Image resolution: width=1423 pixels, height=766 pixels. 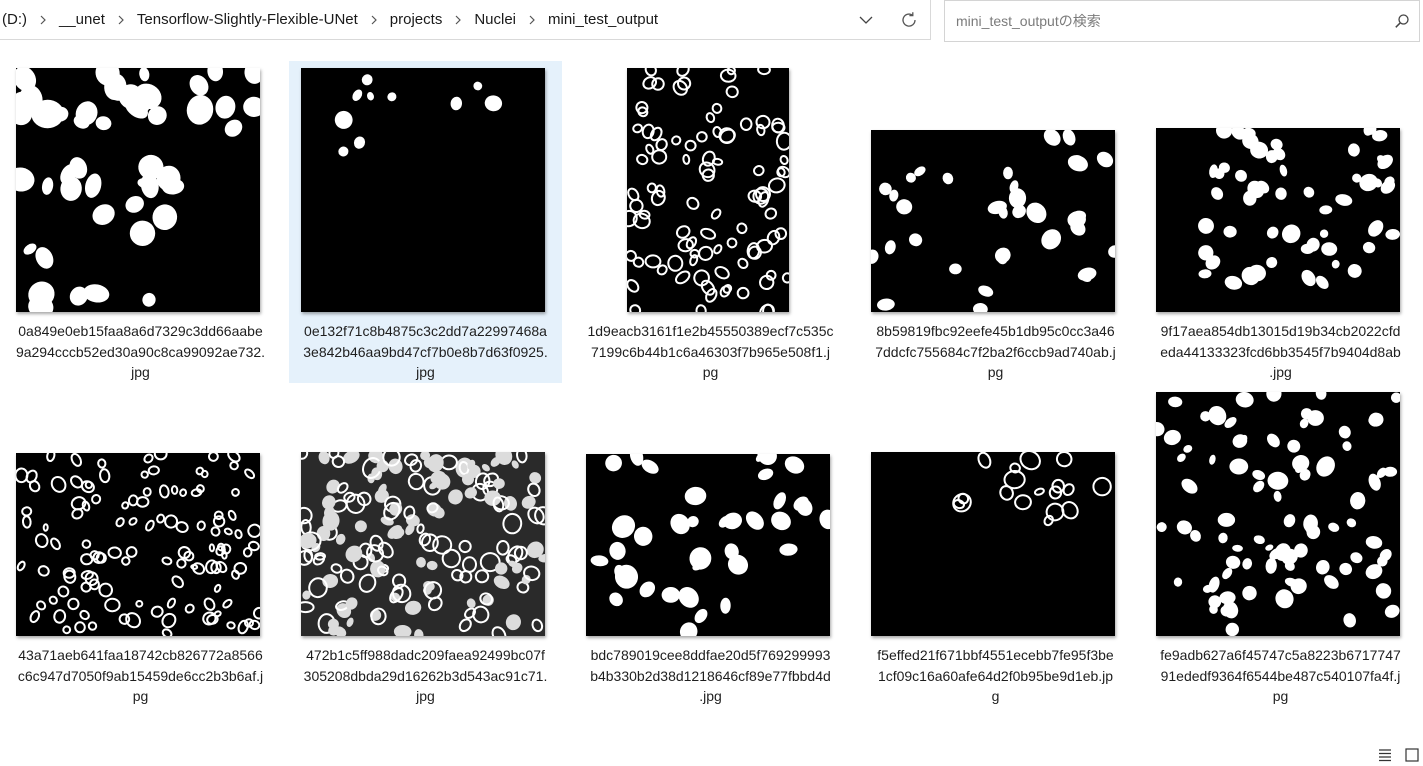 I want to click on history-dropdown-button, so click(x=866, y=20).